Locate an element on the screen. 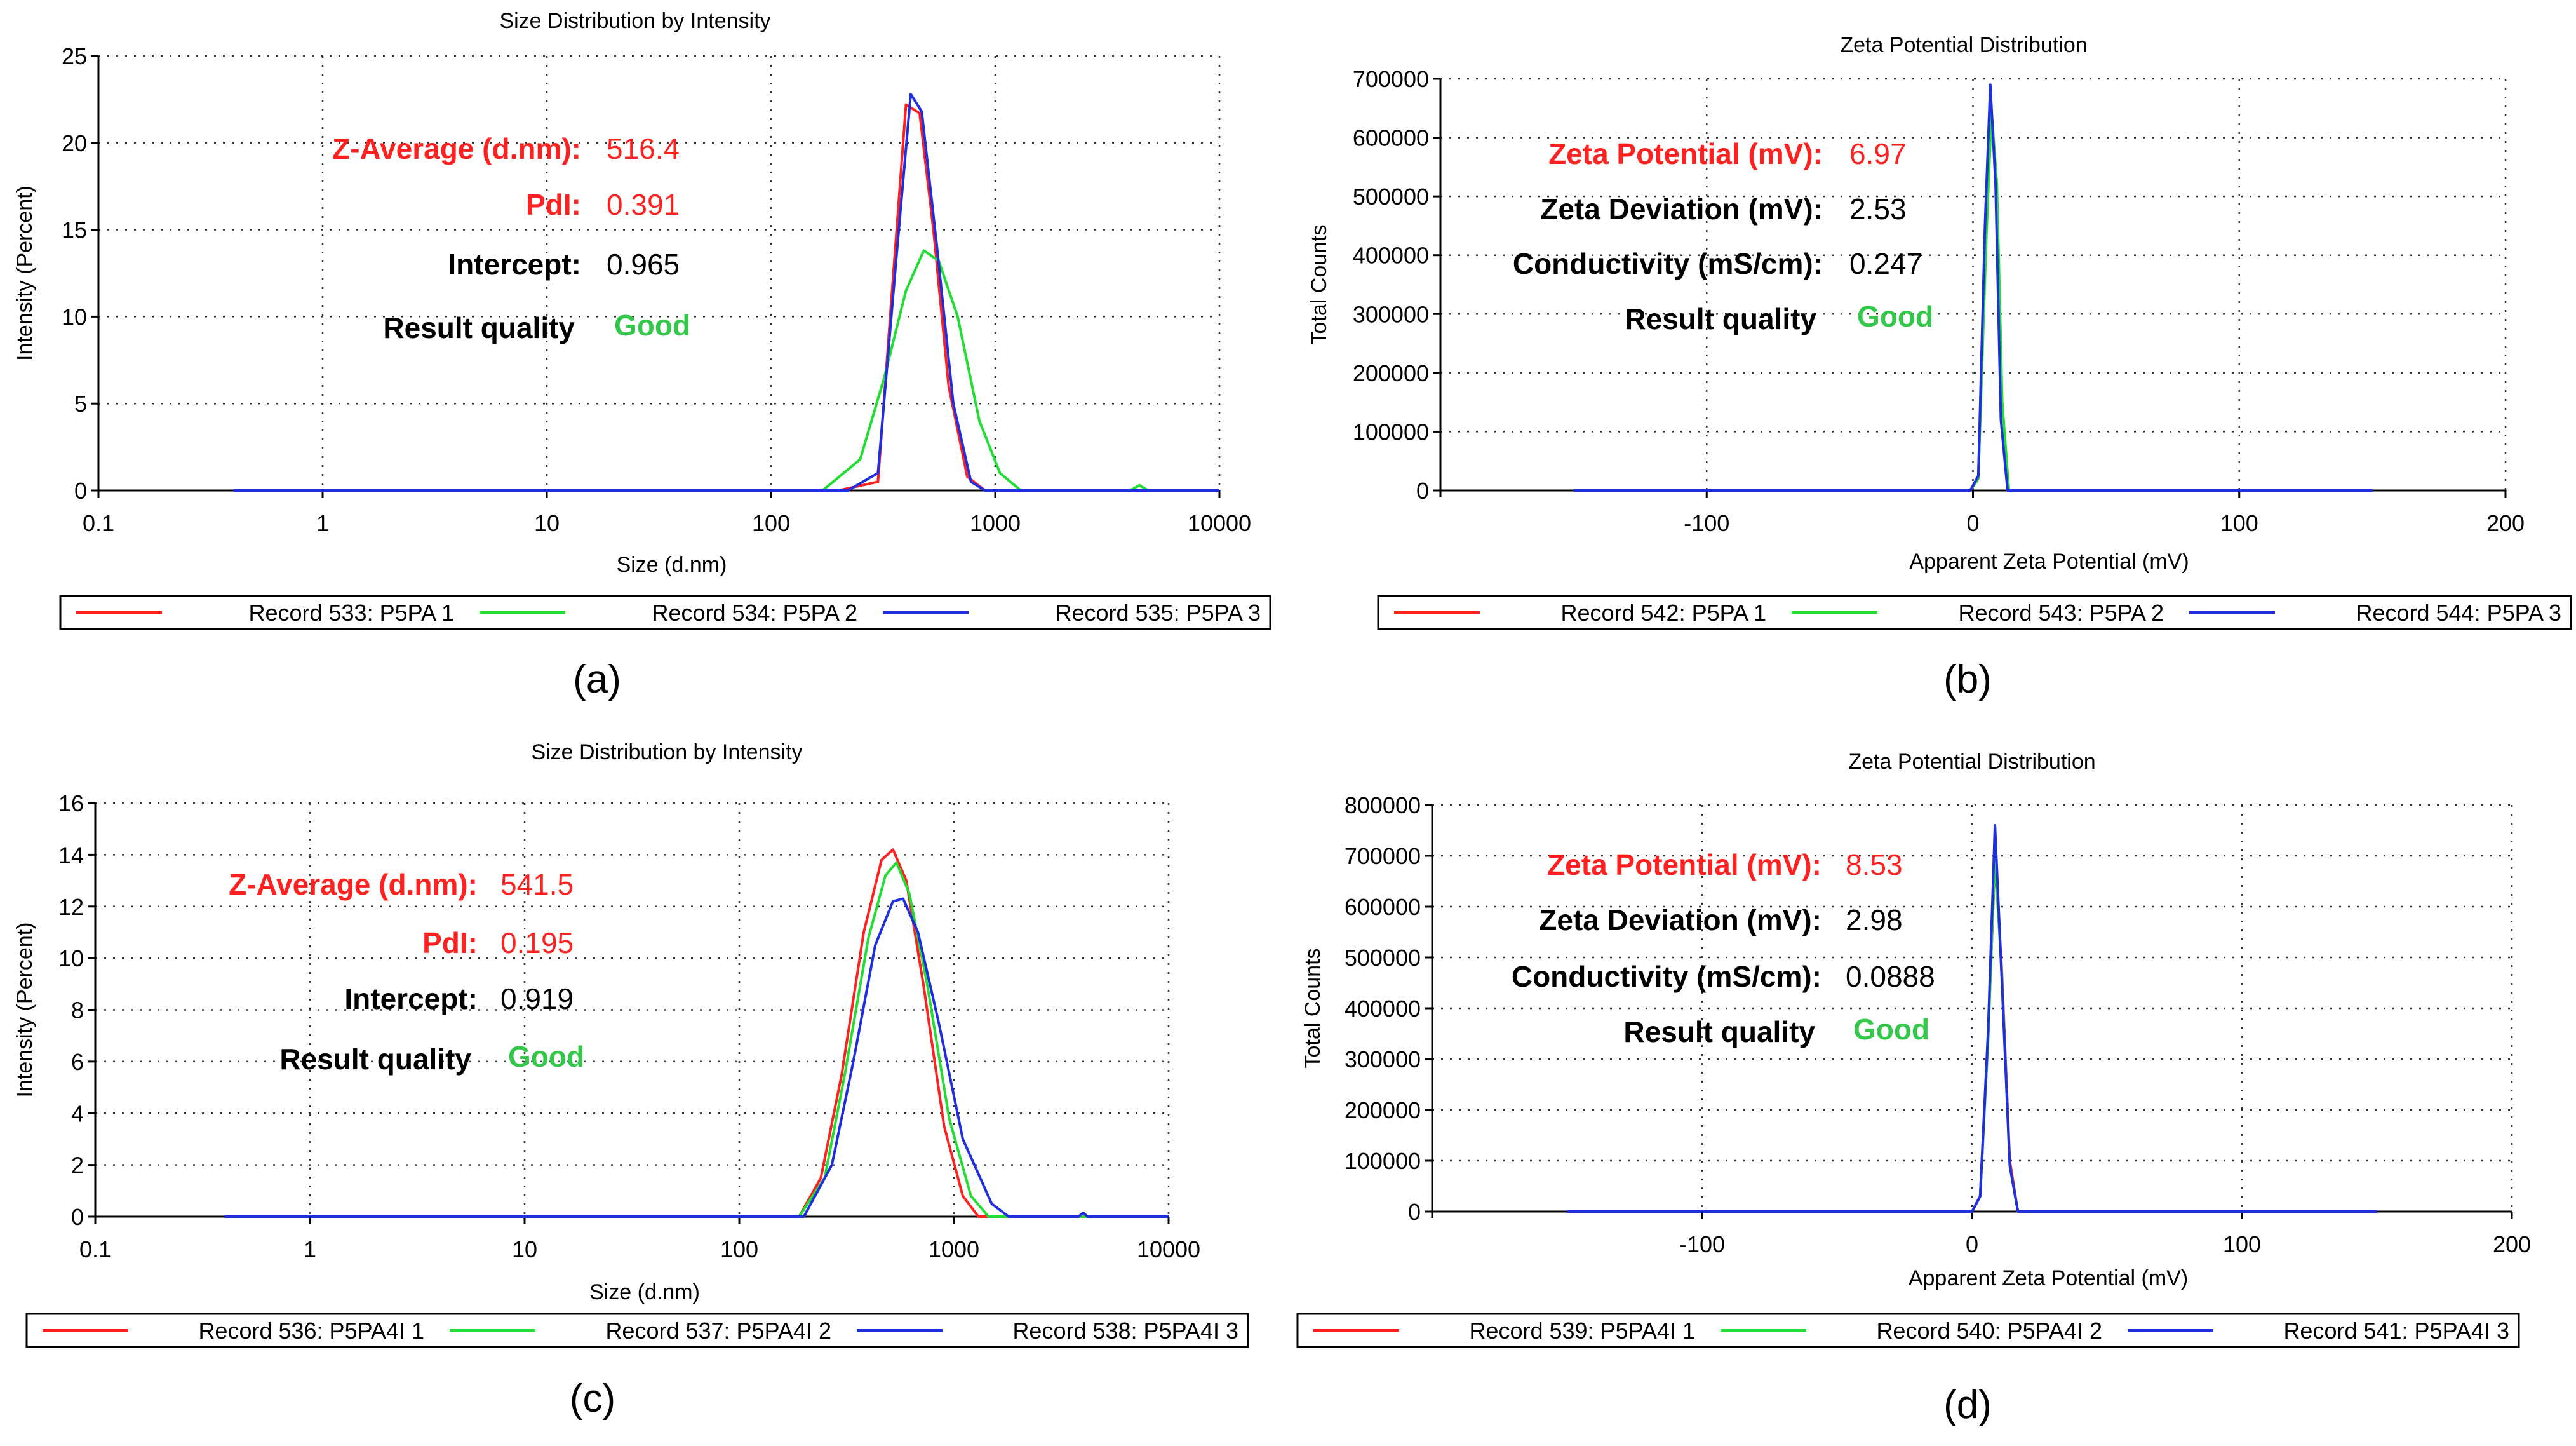  annotation-label: Z-Average (d.nm): is located at coordinates (456, 148).